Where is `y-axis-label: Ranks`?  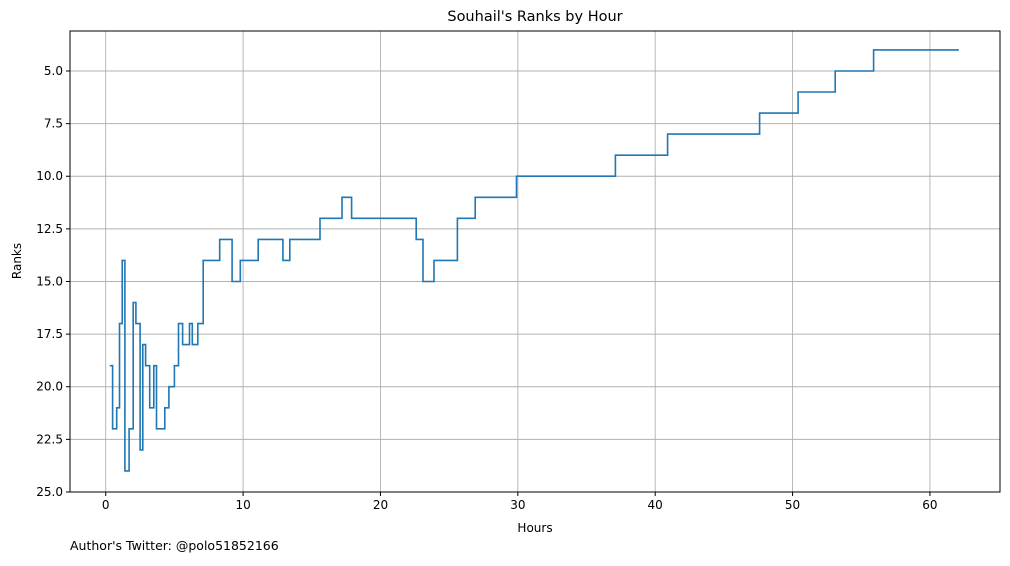
y-axis-label: Ranks is located at coordinates (17, 261).